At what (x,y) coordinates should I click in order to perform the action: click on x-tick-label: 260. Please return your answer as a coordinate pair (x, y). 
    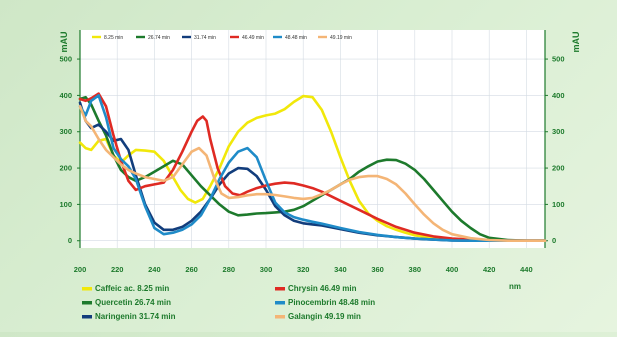
    Looking at the image, I should click on (191, 269).